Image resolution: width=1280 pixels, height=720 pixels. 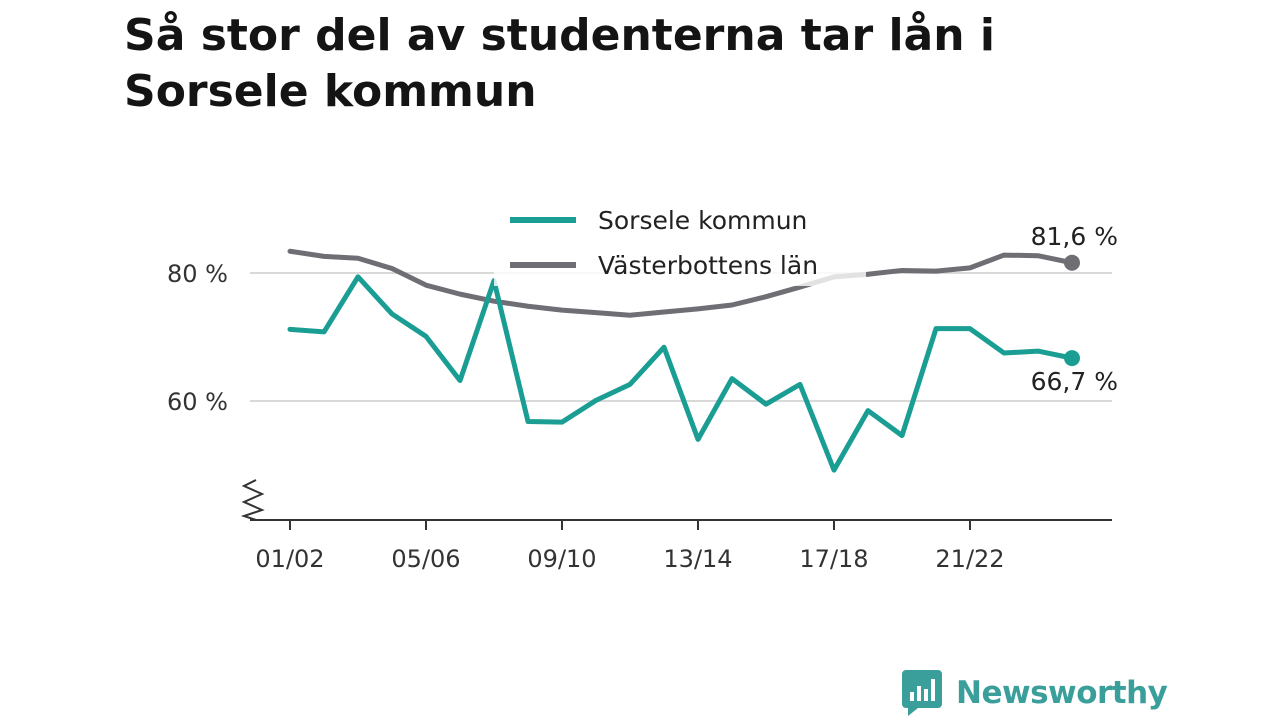 I want to click on x-tick-label: 05/06, so click(x=425, y=559).